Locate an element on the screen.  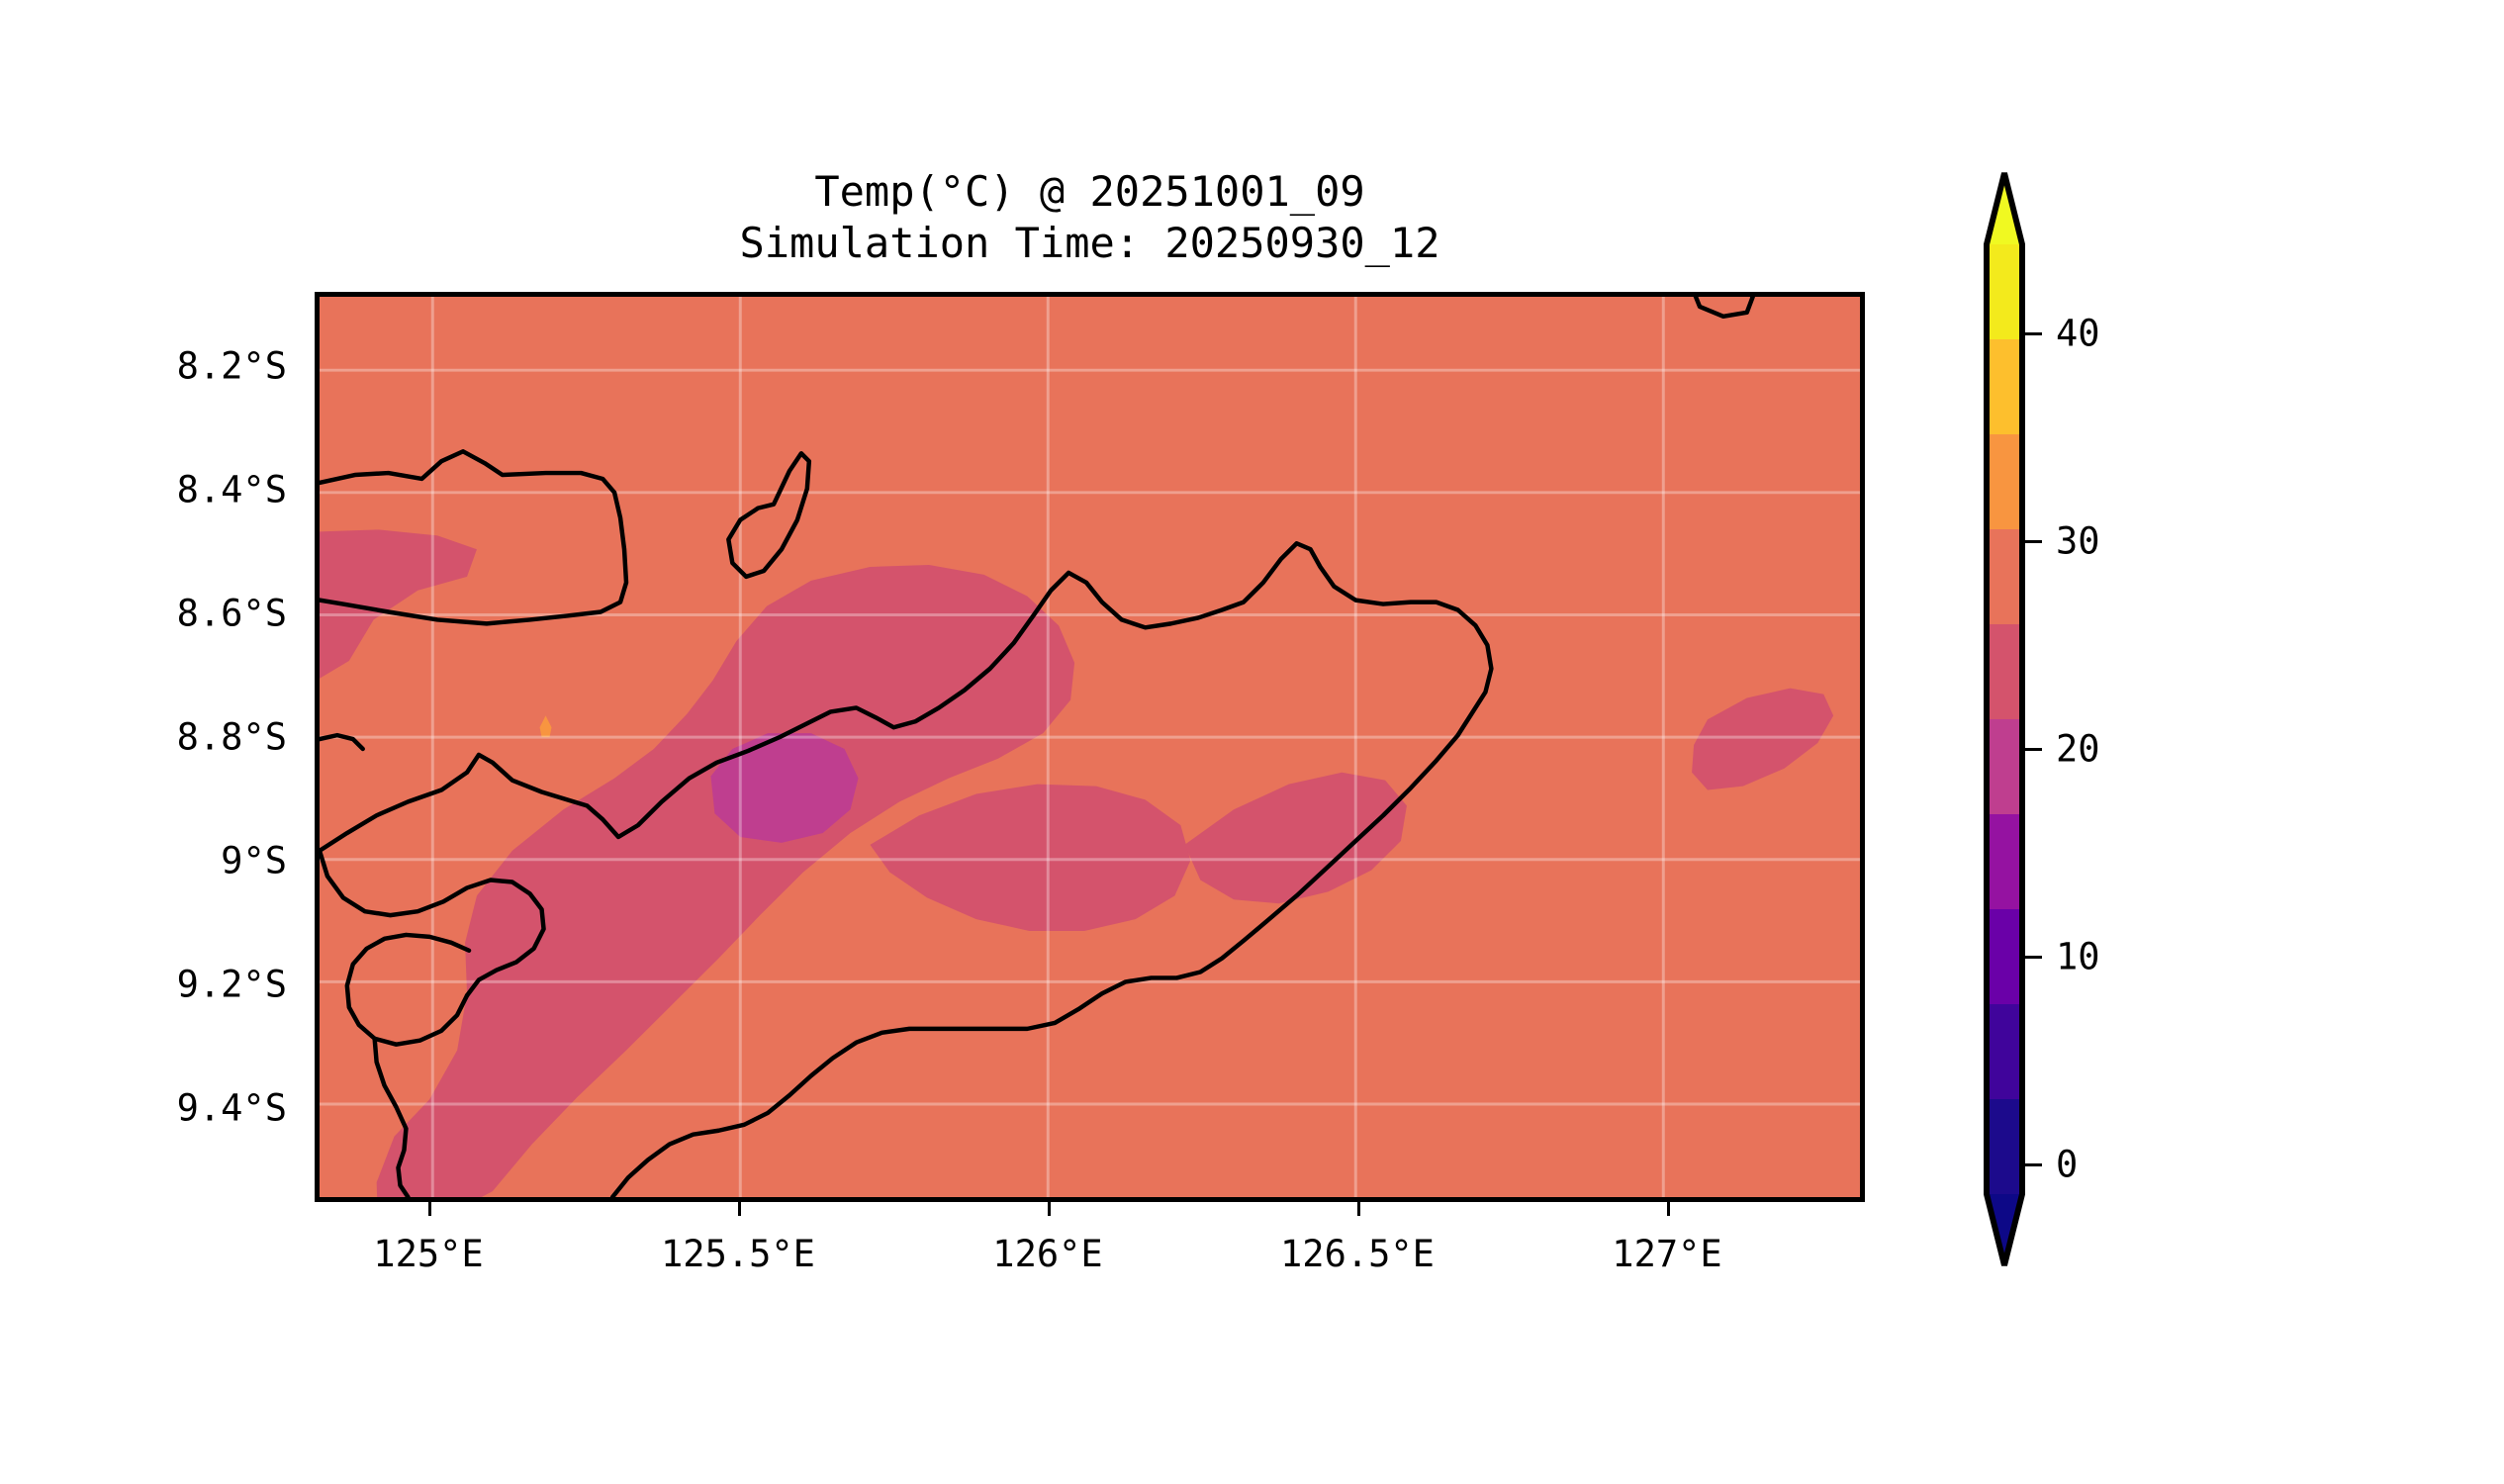
xtick-label-125-5e: 125.5°E is located at coordinates (738, 1254).